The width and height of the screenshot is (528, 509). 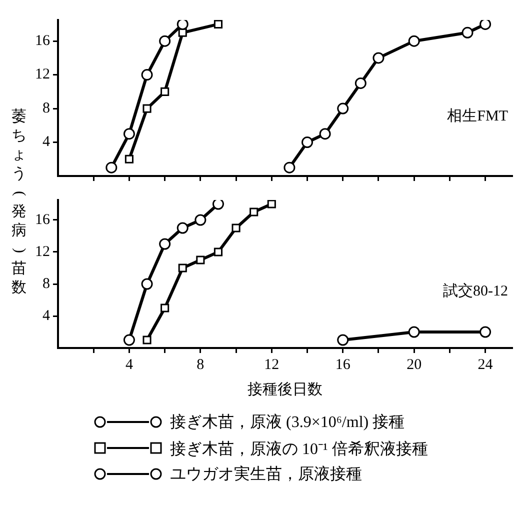 What do you see at coordinates (272, 364) in the screenshot?
I see `x-tick-label: 12` at bounding box center [272, 364].